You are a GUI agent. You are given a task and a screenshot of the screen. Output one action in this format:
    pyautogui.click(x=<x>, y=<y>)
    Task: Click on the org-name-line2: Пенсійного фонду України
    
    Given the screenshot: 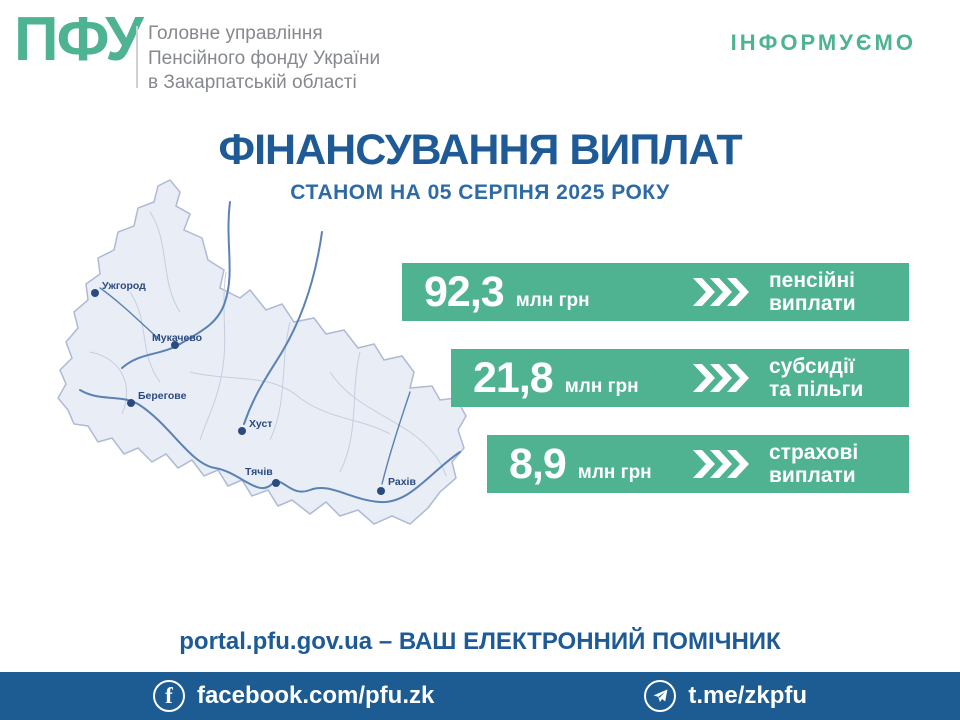 What is the action you would take?
    pyautogui.click(x=264, y=58)
    